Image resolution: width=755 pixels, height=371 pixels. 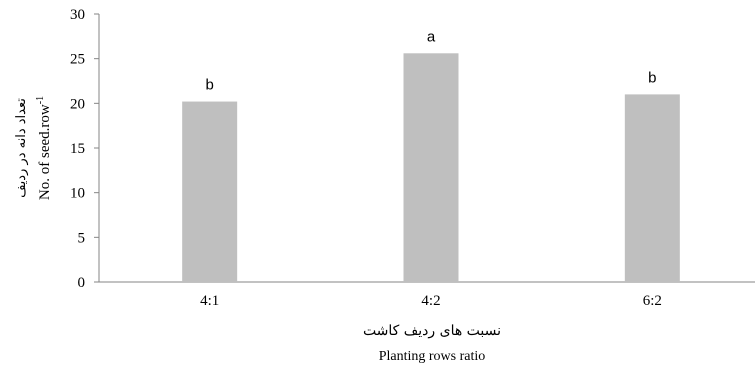 What do you see at coordinates (432, 356) in the screenshot?
I see `x-axis-title: Planting rows ratio` at bounding box center [432, 356].